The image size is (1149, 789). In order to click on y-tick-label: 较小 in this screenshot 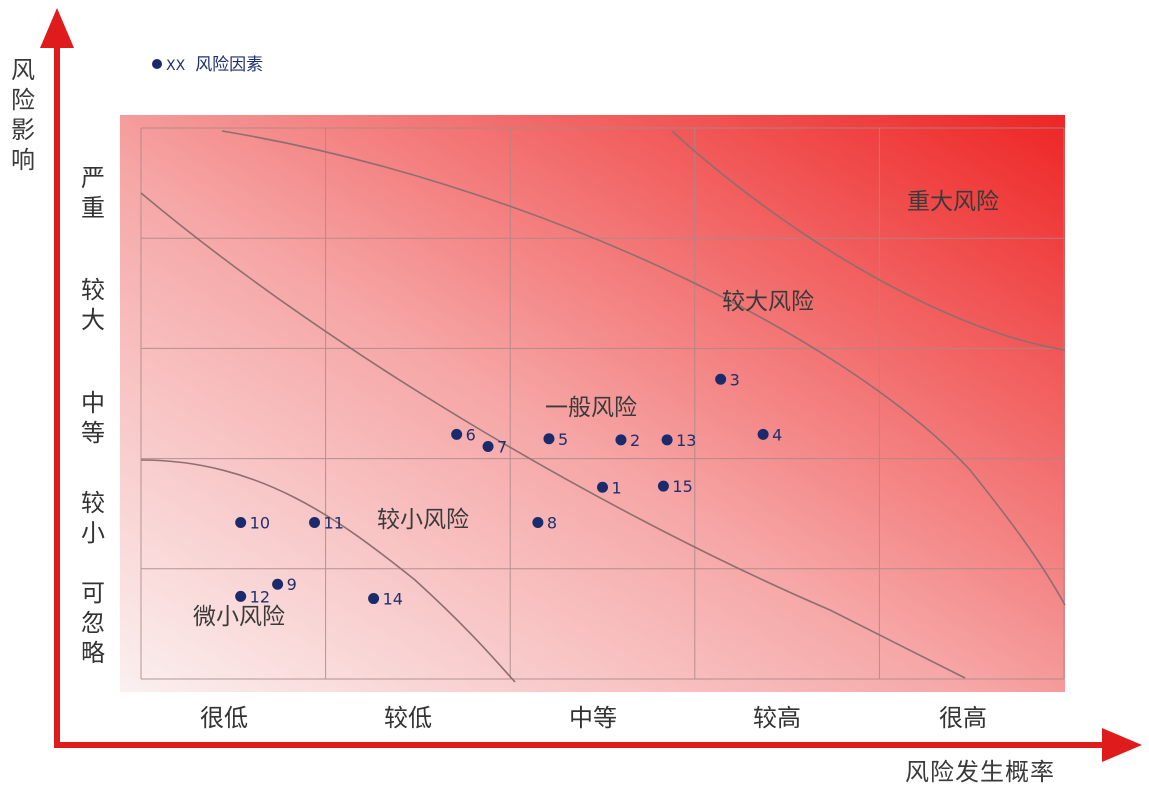, I will do `click(93, 518)`.